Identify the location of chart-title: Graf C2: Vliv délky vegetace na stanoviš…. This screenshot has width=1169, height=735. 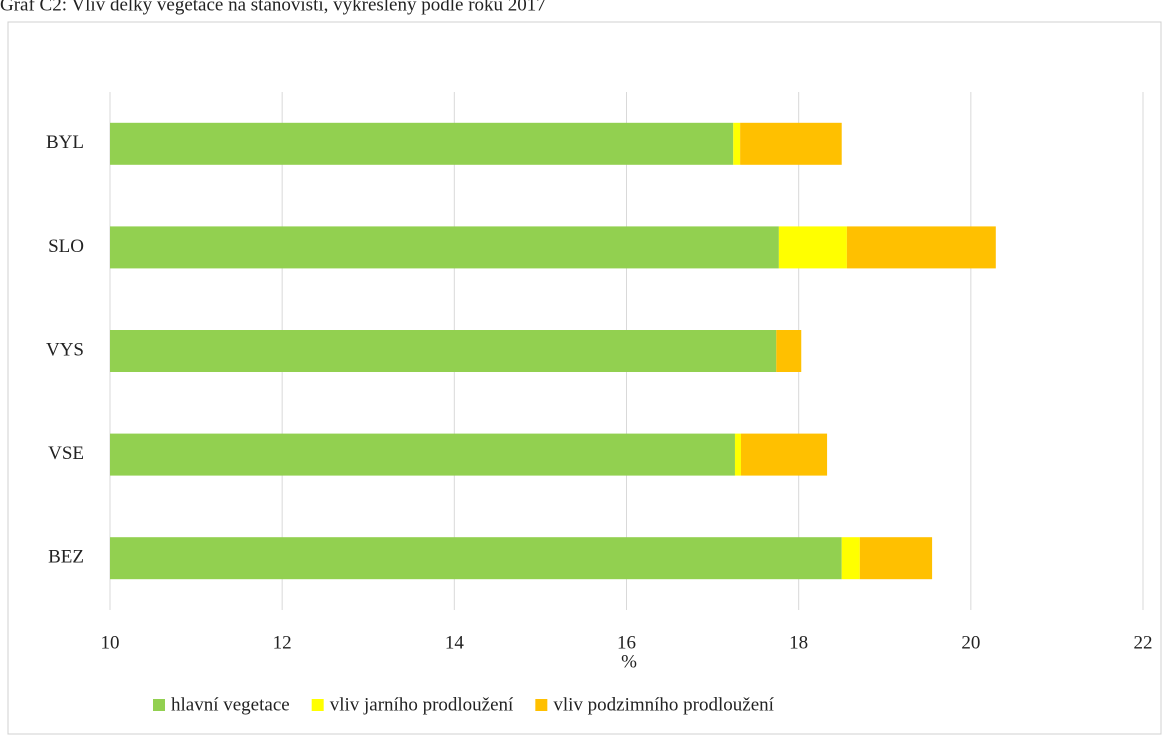
(273, 7).